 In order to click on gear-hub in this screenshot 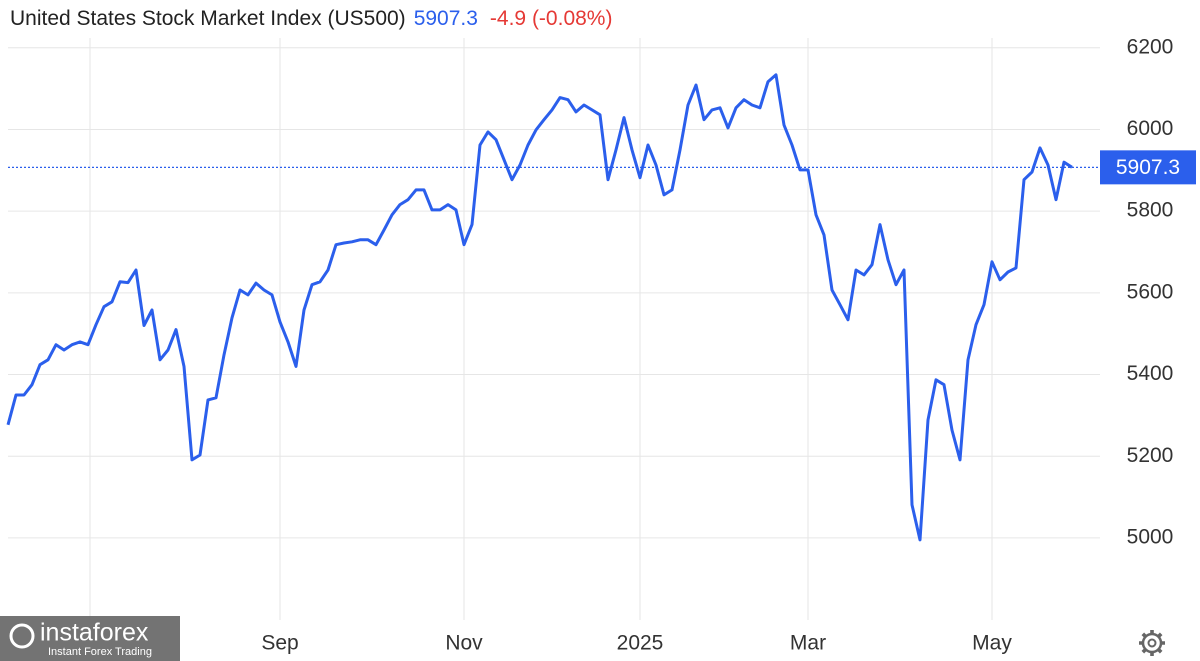, I will do `click(1152, 643)`.